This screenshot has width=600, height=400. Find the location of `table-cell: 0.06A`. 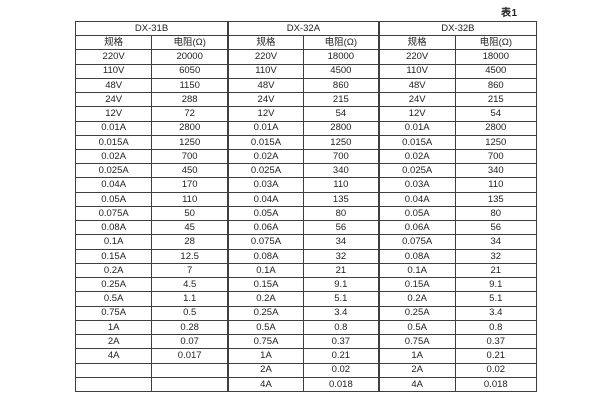

table-cell: 0.06A is located at coordinates (265, 228).